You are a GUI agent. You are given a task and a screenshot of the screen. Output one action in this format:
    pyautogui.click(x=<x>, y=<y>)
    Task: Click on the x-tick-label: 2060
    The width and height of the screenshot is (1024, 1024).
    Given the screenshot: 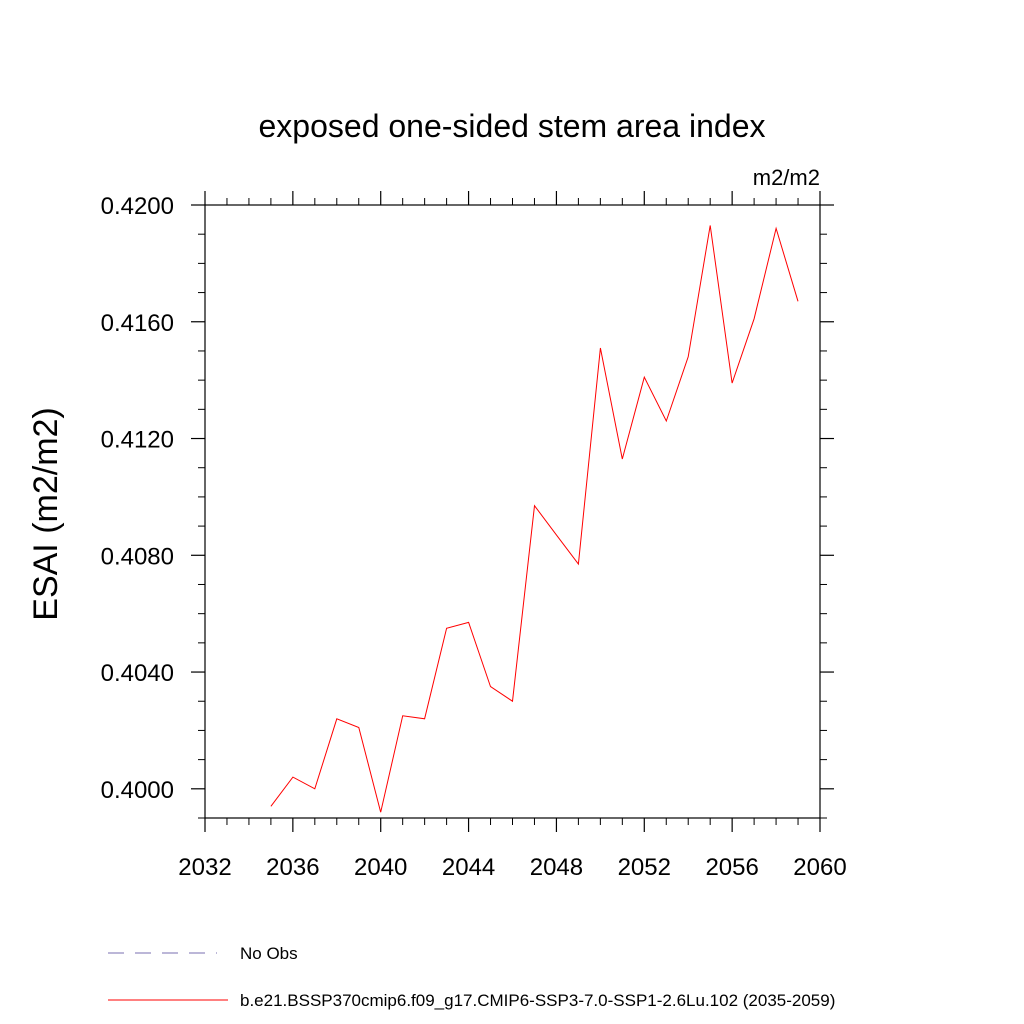 What is the action you would take?
    pyautogui.click(x=819, y=867)
    